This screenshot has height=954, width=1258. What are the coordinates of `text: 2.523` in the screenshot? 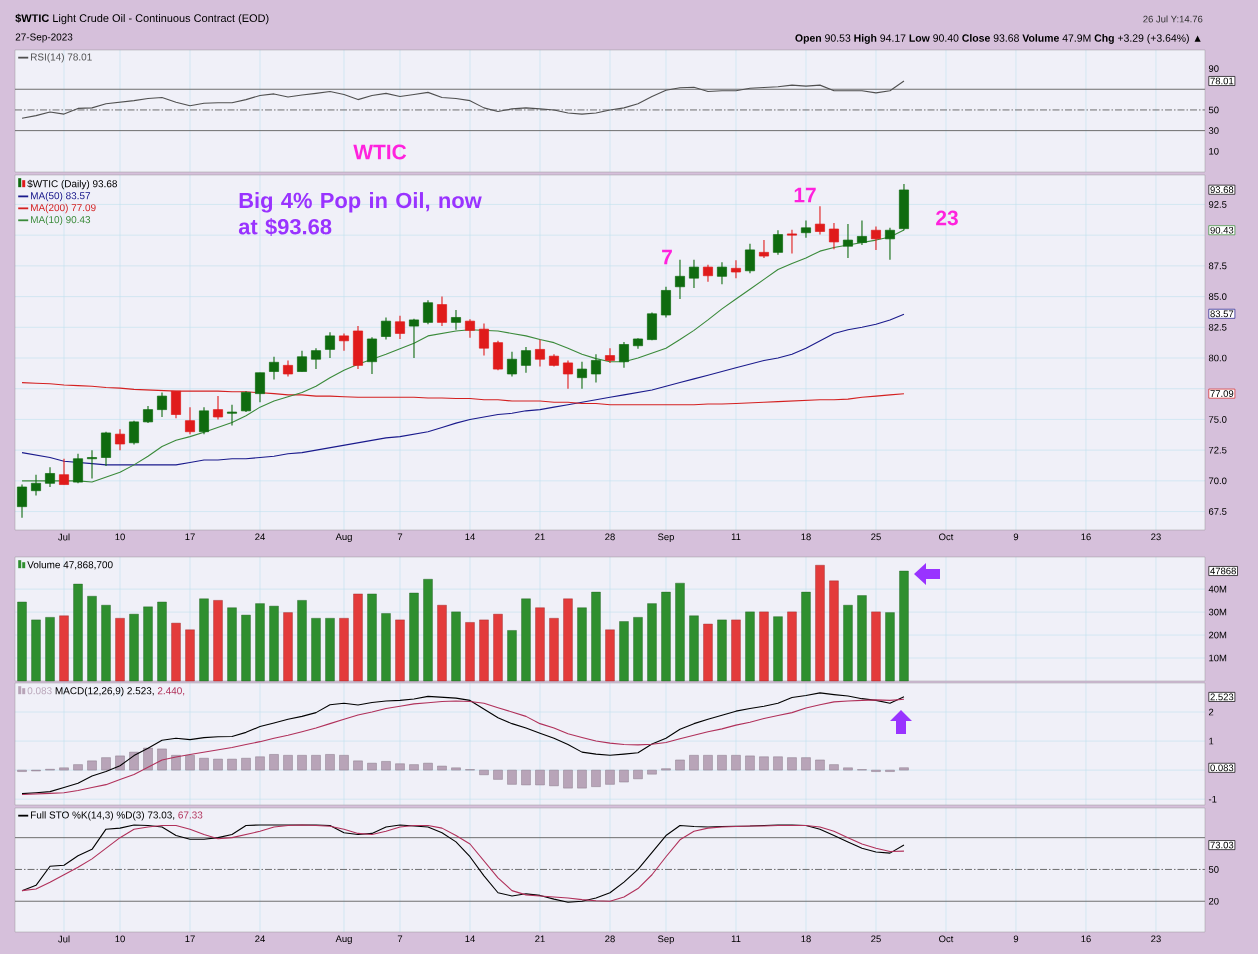 It's located at (1222, 697).